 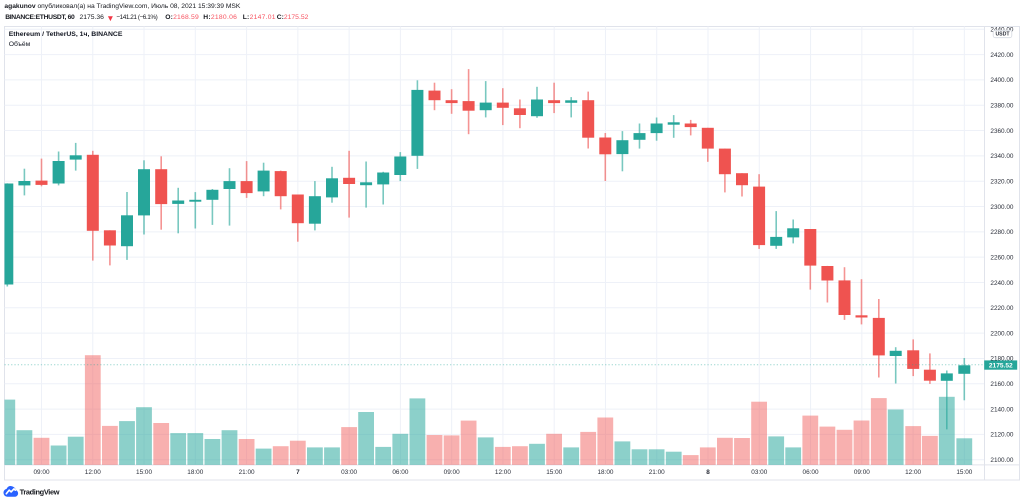 I want to click on svg-text: 2200.00, so click(x=1002, y=333).